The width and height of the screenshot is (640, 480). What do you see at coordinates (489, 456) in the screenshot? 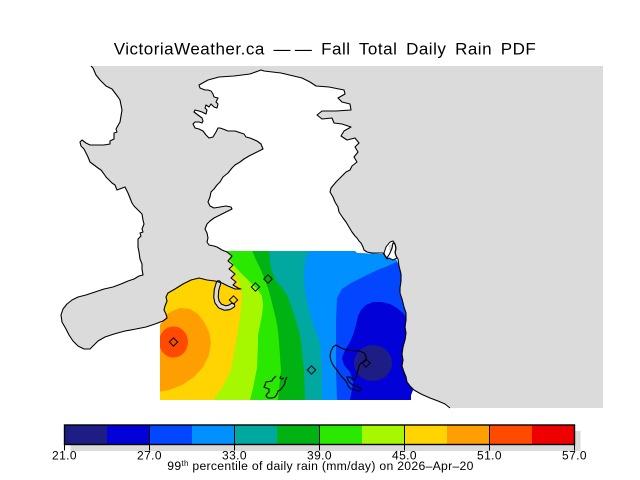
I see `svg-text: 51.0` at bounding box center [489, 456].